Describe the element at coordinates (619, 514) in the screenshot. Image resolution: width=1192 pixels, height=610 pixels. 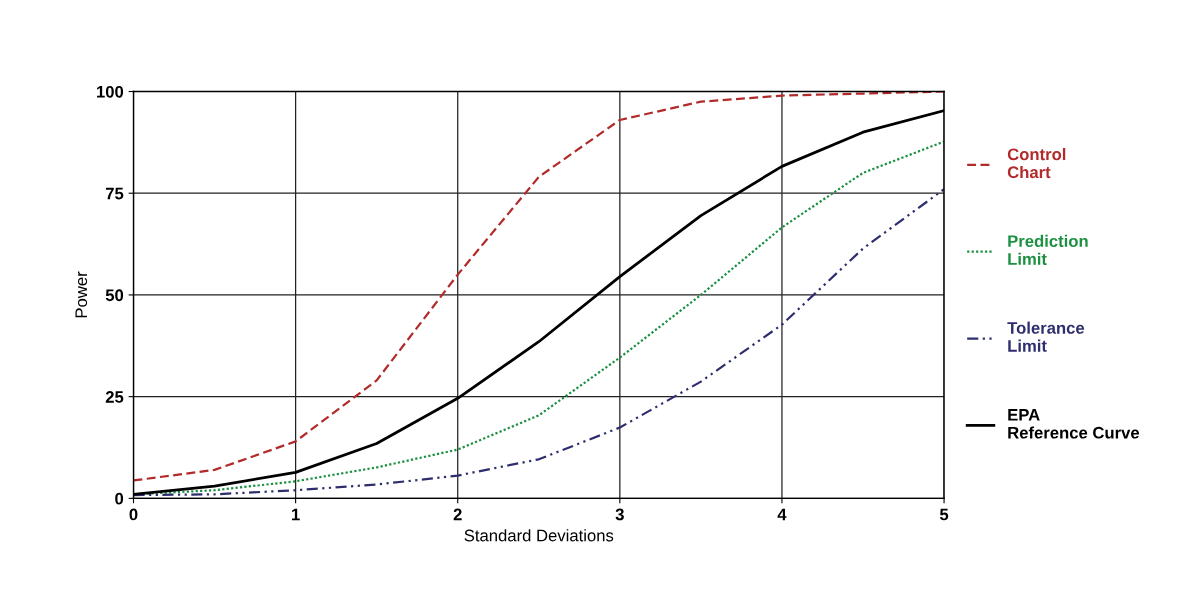
I see `x-tick-label: 3` at that location.